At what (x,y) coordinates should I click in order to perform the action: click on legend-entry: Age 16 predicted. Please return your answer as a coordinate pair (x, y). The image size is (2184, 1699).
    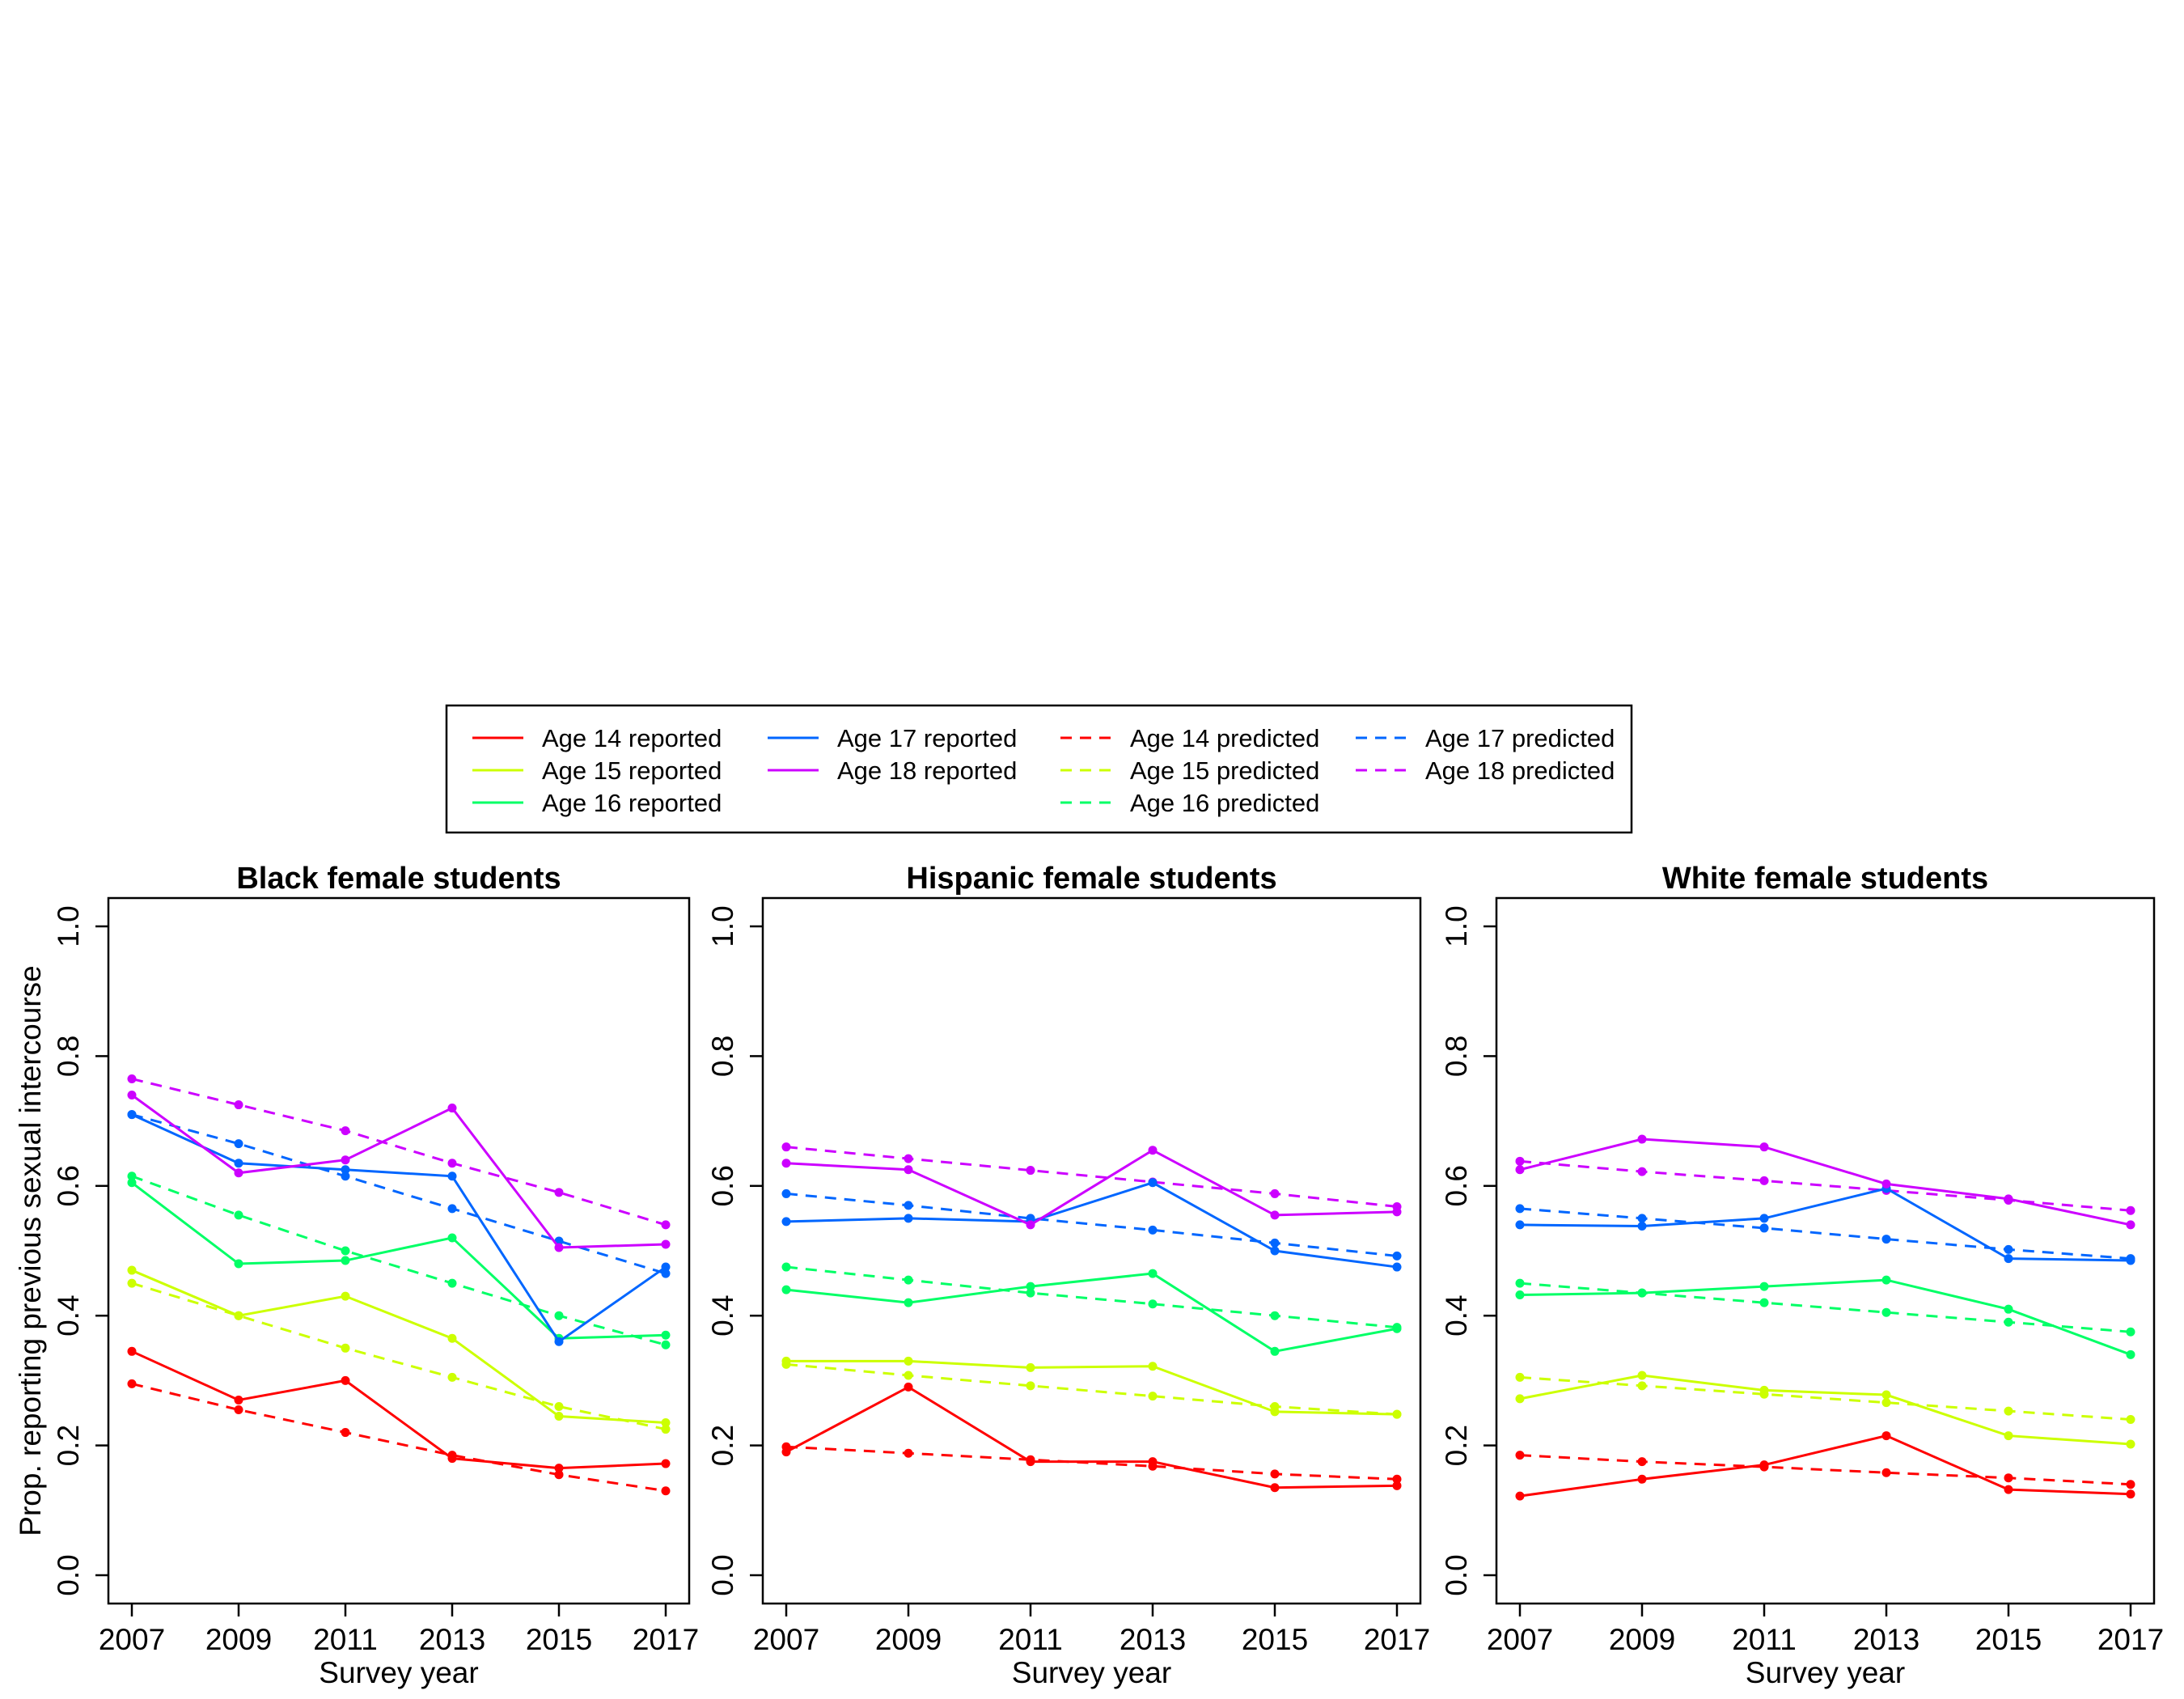
    Looking at the image, I should click on (1190, 803).